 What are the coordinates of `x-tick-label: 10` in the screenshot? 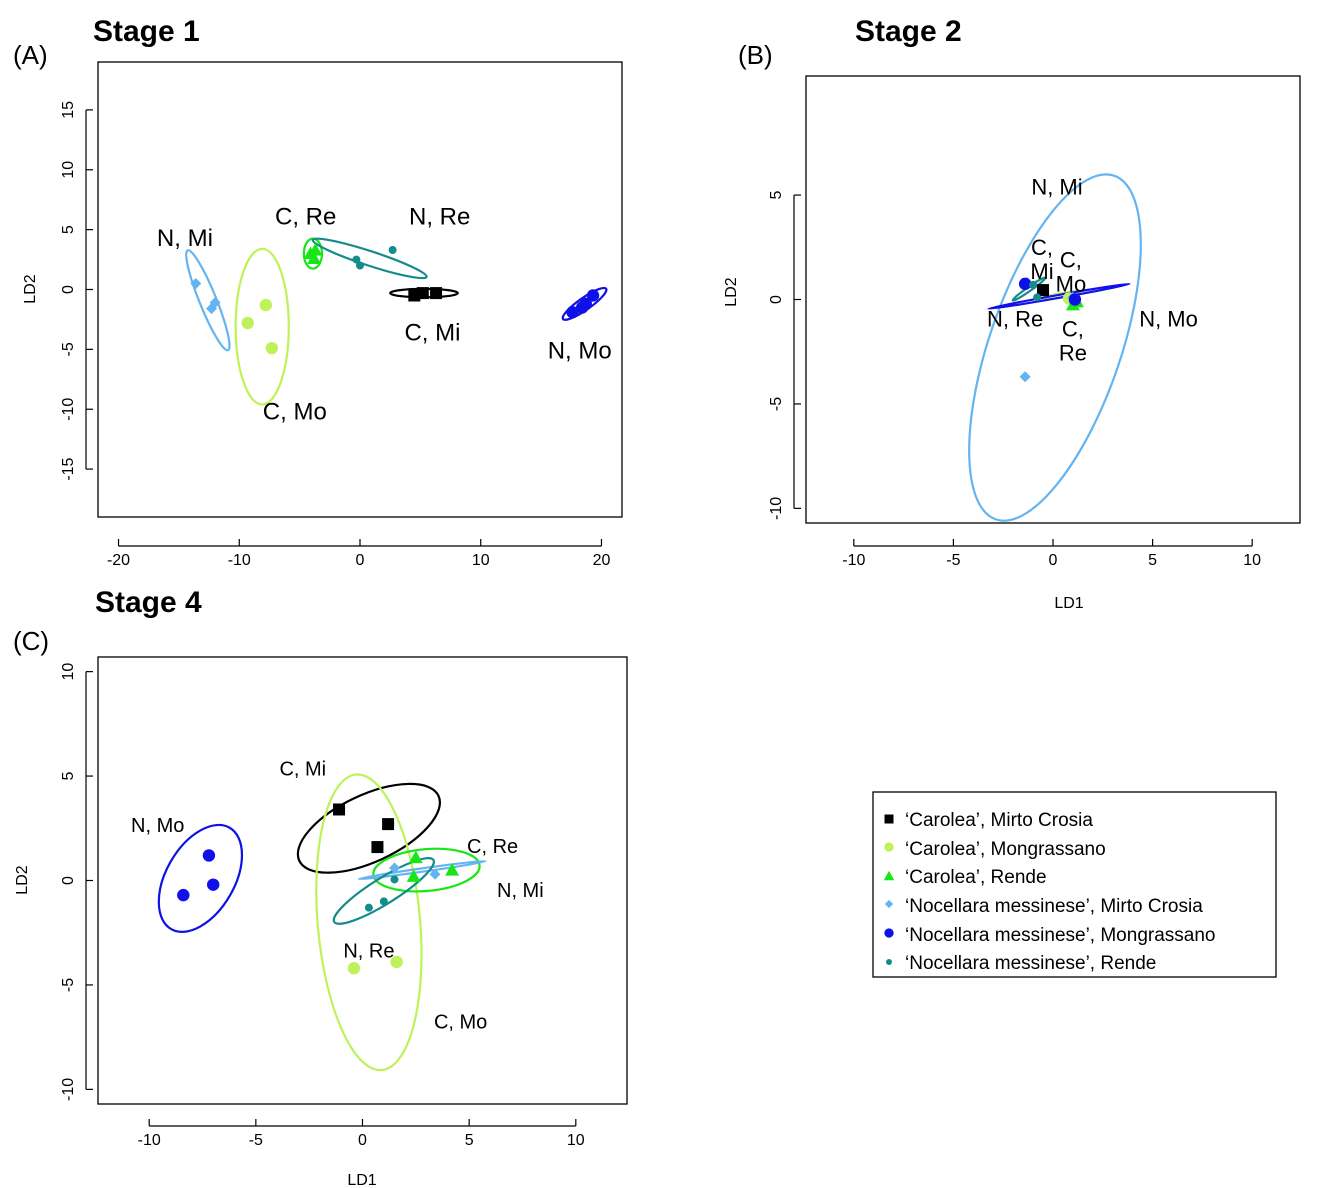 It's located at (481, 560).